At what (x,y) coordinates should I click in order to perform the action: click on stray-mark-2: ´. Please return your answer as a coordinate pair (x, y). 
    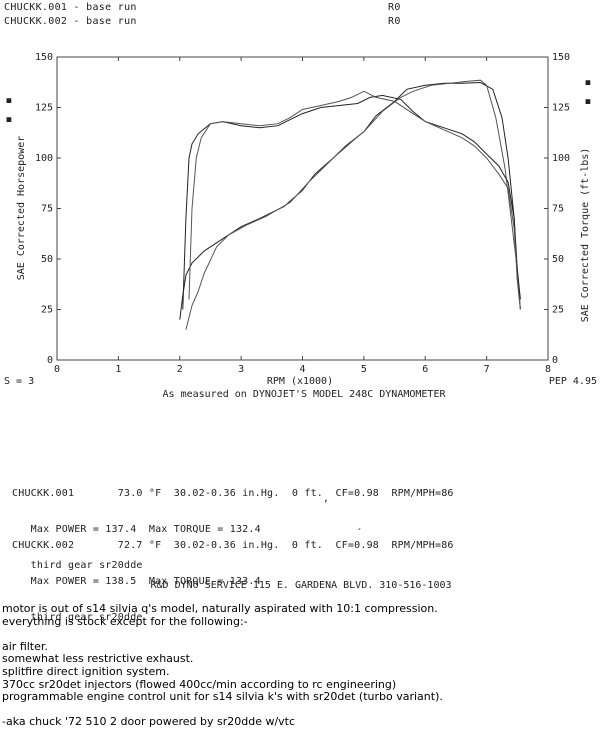
    Looking at the image, I should click on (359, 533).